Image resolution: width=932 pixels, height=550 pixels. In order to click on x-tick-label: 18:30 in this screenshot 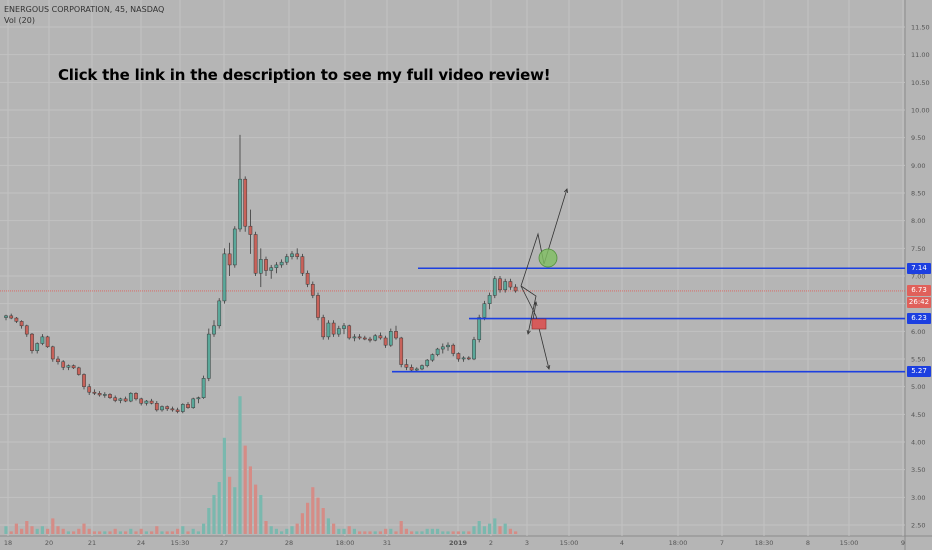, I will do `click(764, 543)`.